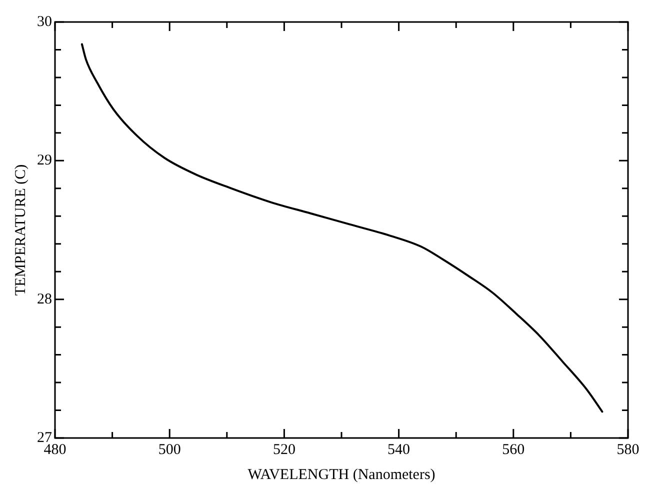 This screenshot has width=659, height=500. I want to click on y-tick-label: 29, so click(44, 160).